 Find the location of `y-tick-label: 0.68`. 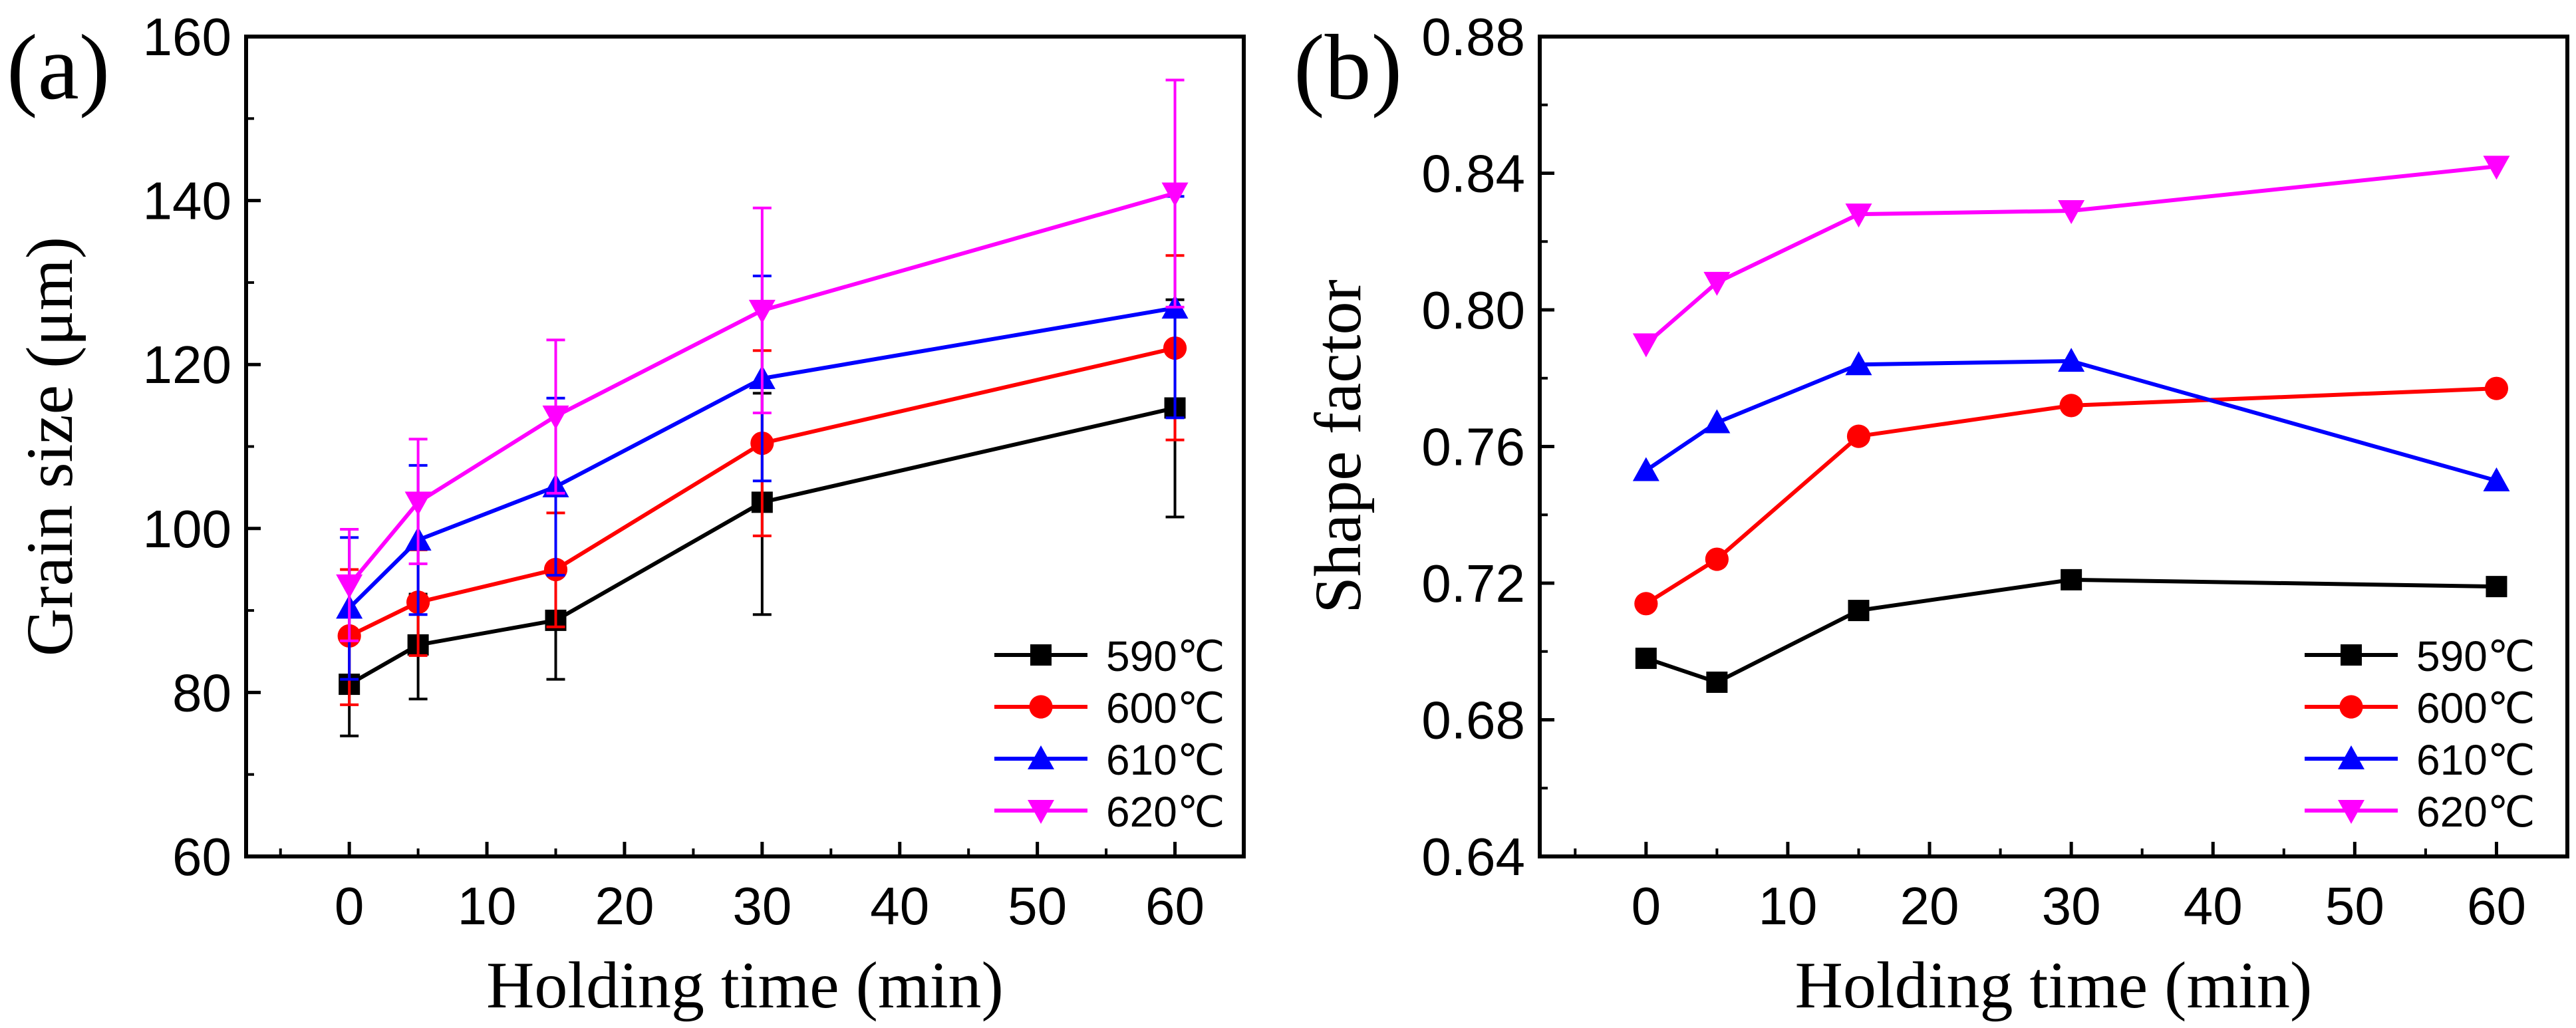

y-tick-label: 0.68 is located at coordinates (1473, 720).